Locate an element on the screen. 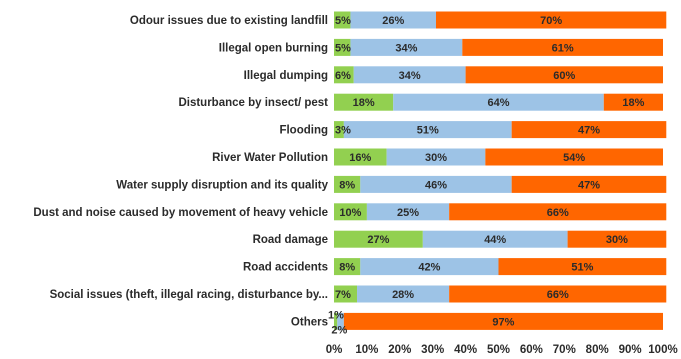  data-label: 60% is located at coordinates (564, 76).